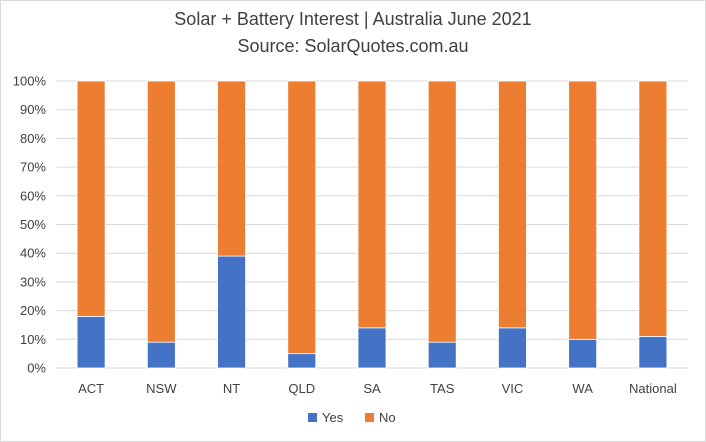  What do you see at coordinates (387, 417) in the screenshot?
I see `legend-label-no: No` at bounding box center [387, 417].